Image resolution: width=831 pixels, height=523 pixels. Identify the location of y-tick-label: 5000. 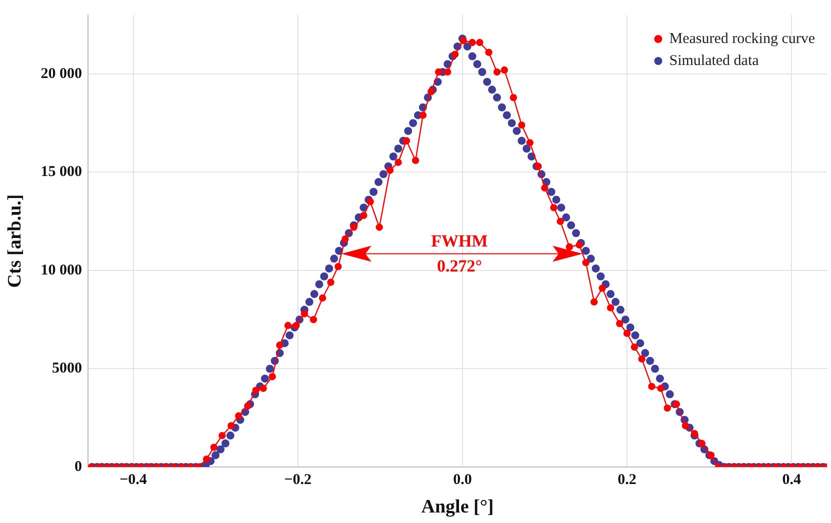
(67, 368).